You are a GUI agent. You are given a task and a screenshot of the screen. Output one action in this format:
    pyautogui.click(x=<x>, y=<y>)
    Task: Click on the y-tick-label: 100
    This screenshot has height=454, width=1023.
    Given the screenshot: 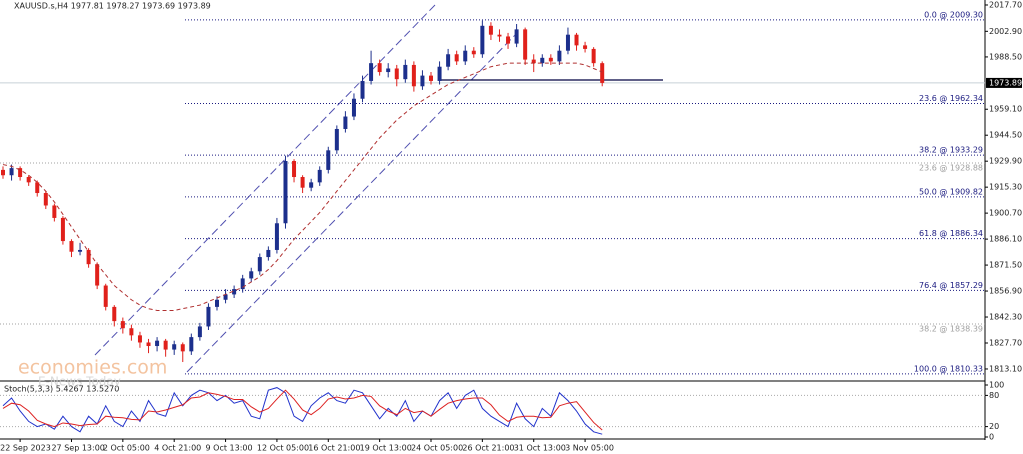 What is the action you would take?
    pyautogui.click(x=996, y=385)
    